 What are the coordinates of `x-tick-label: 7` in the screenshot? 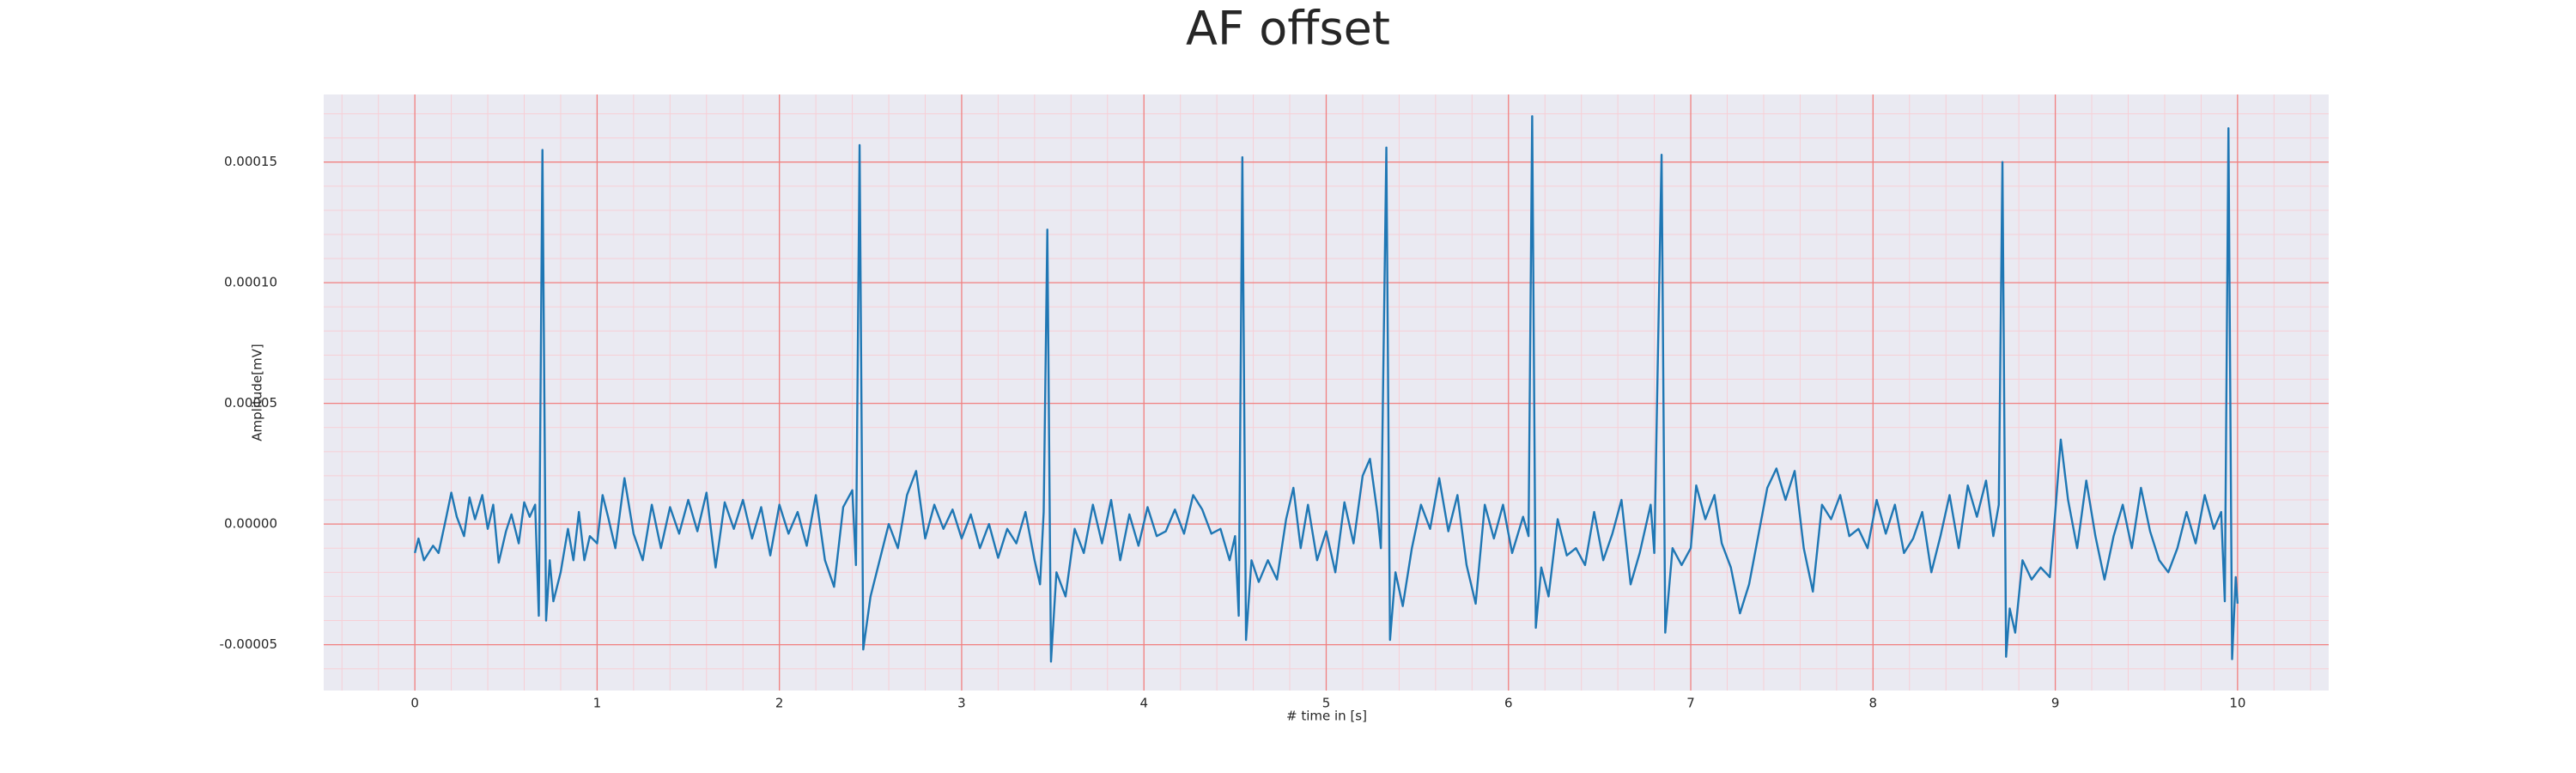 It's located at (1690, 703).